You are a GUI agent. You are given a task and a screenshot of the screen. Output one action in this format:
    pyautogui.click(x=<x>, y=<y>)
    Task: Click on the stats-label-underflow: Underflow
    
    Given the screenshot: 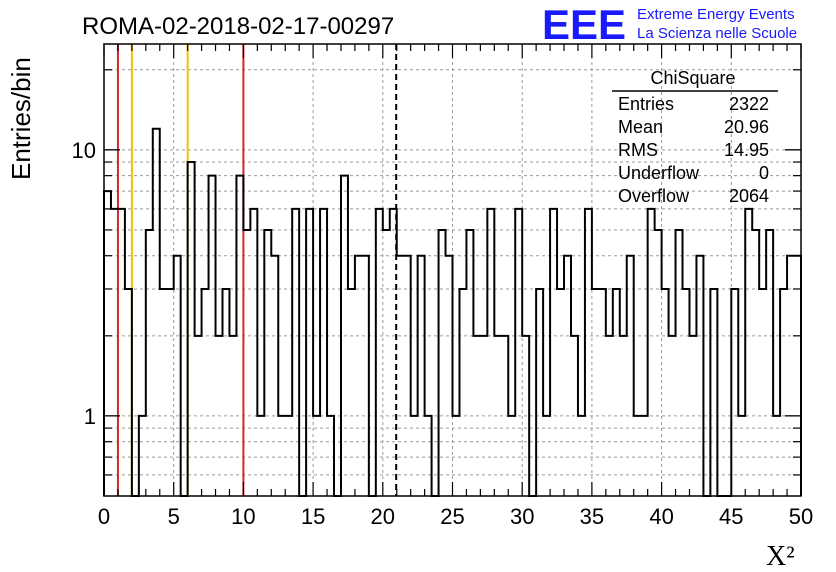 What is the action you would take?
    pyautogui.click(x=659, y=173)
    